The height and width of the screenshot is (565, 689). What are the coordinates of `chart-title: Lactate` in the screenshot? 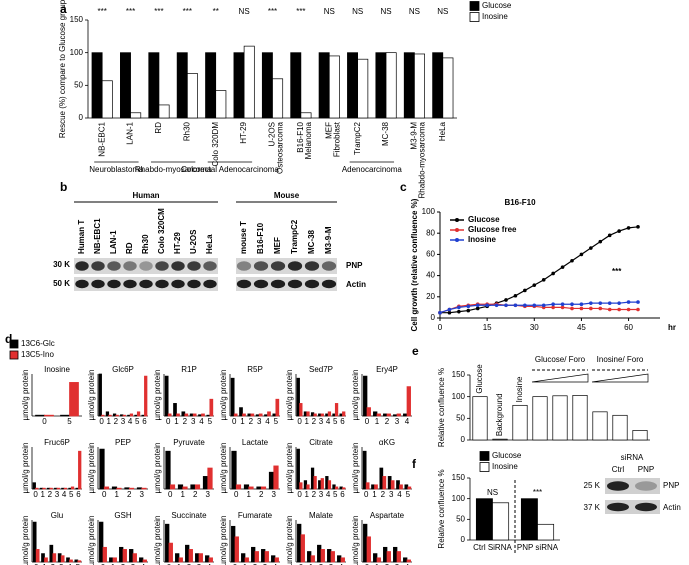 It's located at (255, 442).